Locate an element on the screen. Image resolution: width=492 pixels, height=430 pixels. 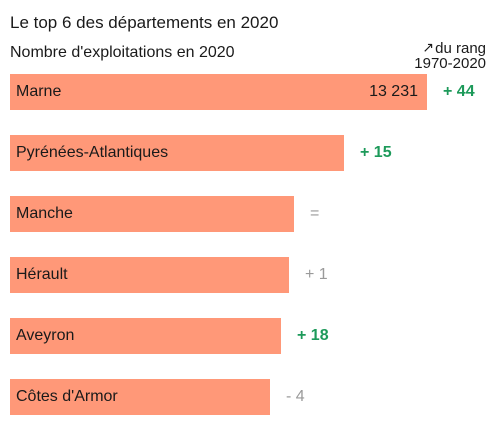
rank-change-label: + 44 is located at coordinates (459, 91).